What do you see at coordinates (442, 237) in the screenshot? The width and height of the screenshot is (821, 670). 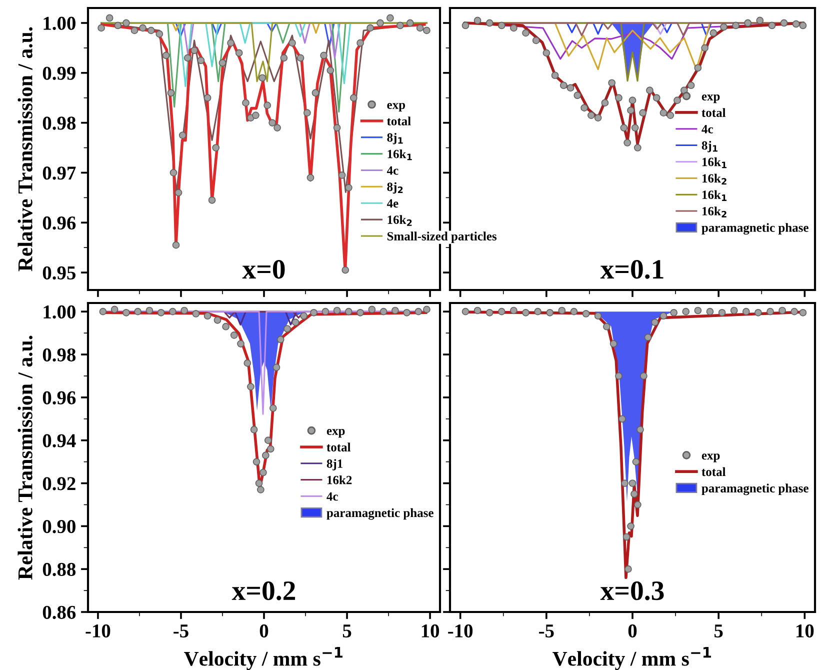 I see `legend-label: Small-sized particles` at bounding box center [442, 237].